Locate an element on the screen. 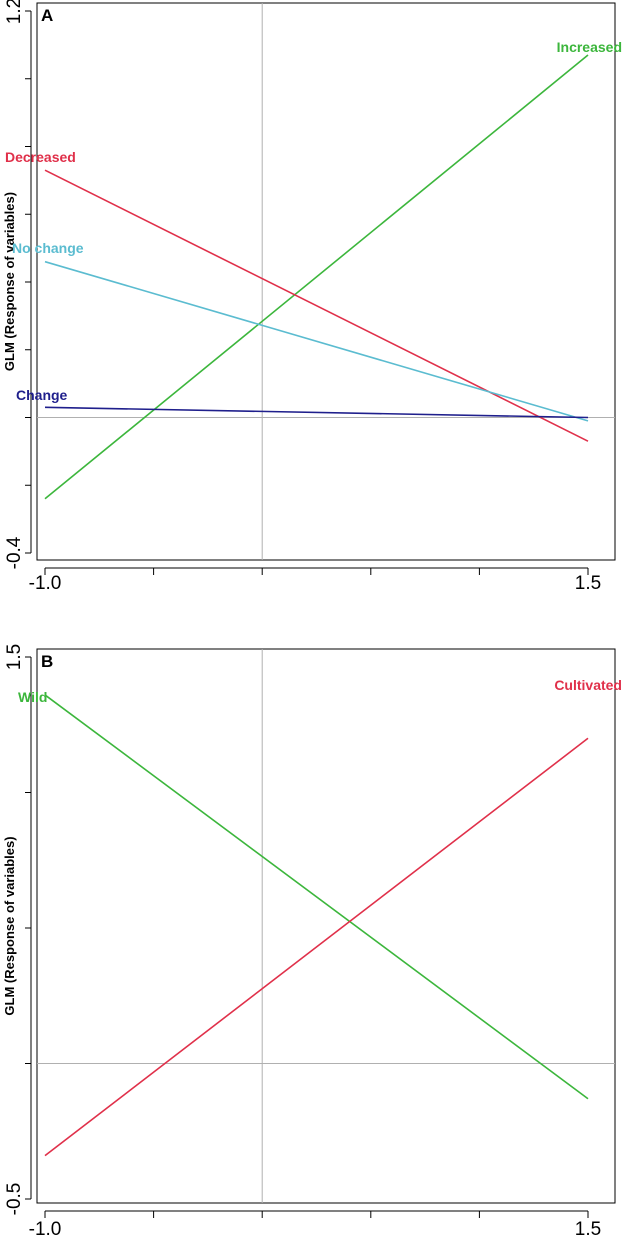 Image resolution: width=630 pixels, height=1243 pixels. y-tick-label-max: 1.5 is located at coordinates (14, 657).